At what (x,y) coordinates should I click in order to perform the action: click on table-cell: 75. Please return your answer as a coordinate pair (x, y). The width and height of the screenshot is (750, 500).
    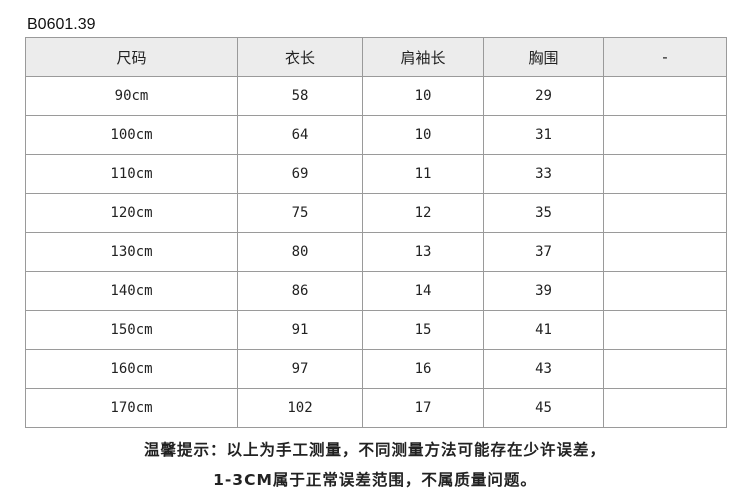
    Looking at the image, I should click on (300, 213).